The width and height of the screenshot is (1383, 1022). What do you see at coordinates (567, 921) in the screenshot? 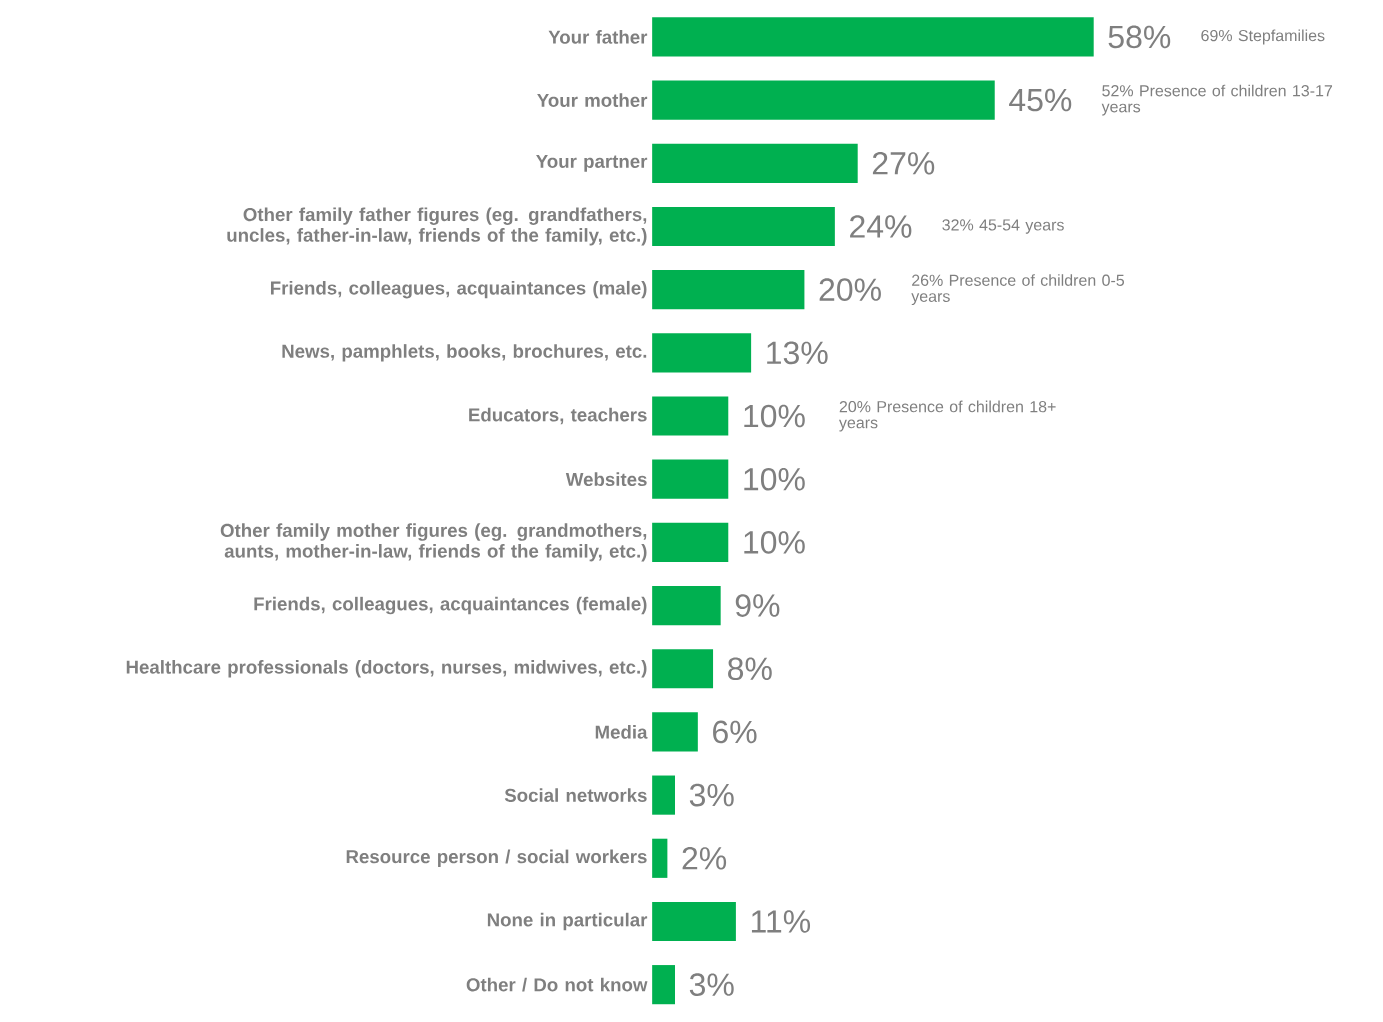
I see `y-tick-label: None in particular` at bounding box center [567, 921].